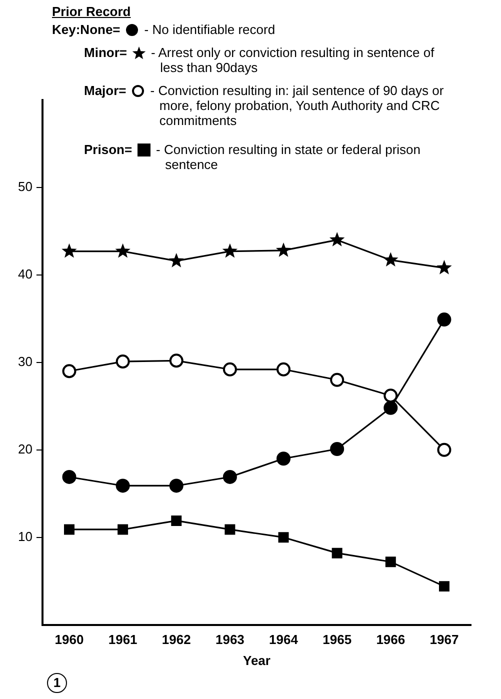 The width and height of the screenshot is (501, 699). What do you see at coordinates (25, 536) in the screenshot?
I see `y-tick-label: 10` at bounding box center [25, 536].